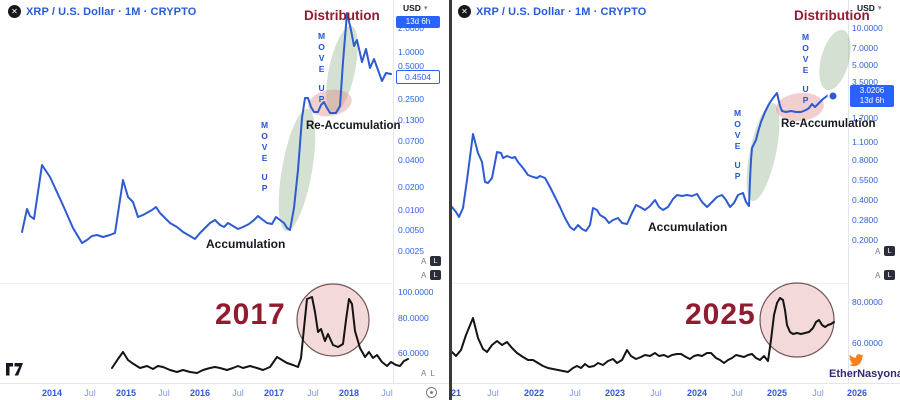  Describe the element at coordinates (416, 292) in the screenshot. I see `price-tick: 100.0000` at that location.